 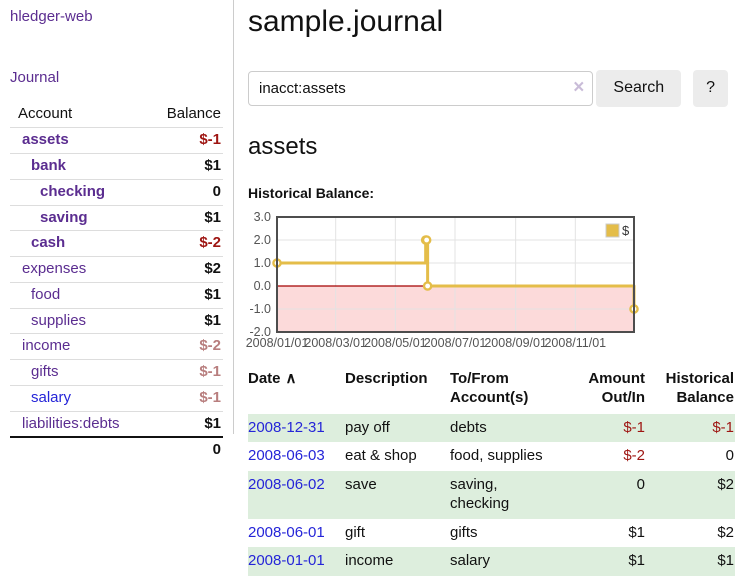 What do you see at coordinates (77, 347) in the screenshot?
I see `account-name-cell: income` at bounding box center [77, 347].